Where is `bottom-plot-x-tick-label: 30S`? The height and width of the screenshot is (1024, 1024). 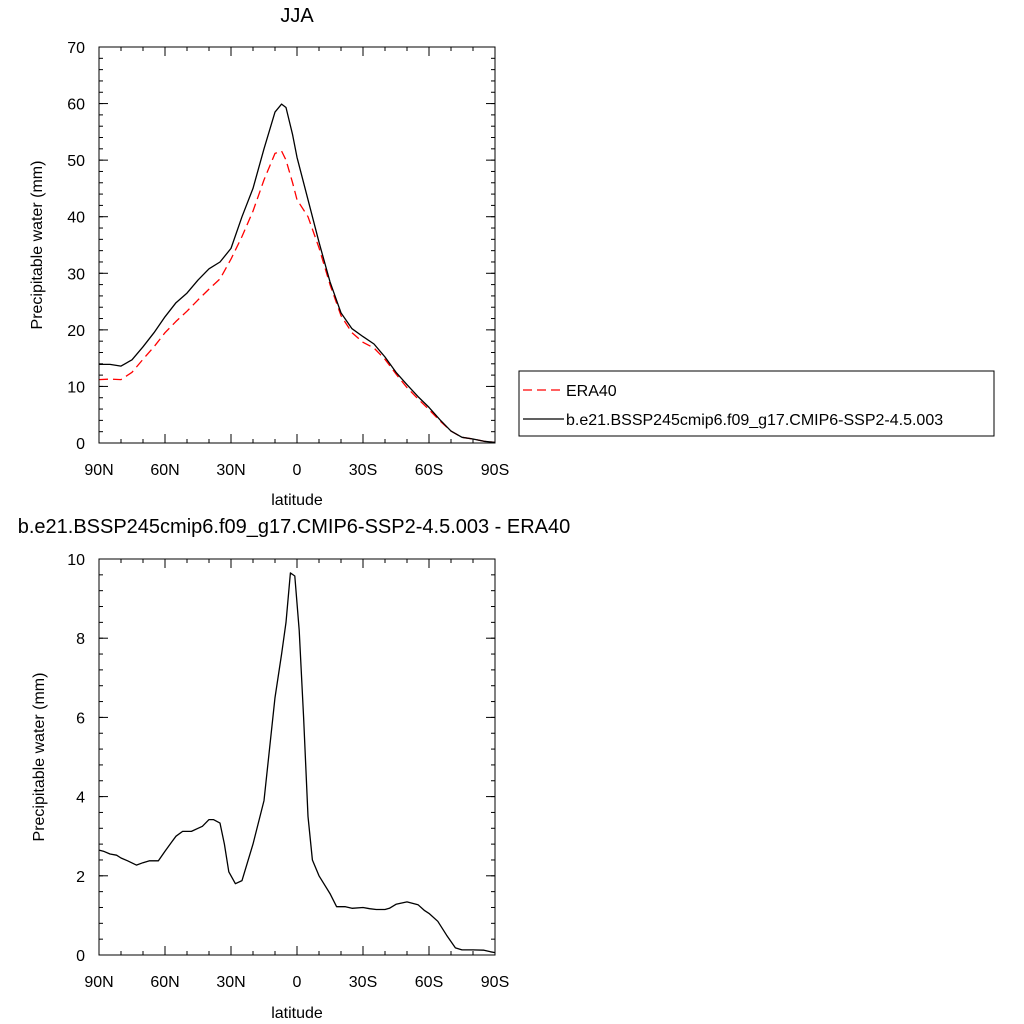 bottom-plot-x-tick-label: 30S is located at coordinates (363, 982).